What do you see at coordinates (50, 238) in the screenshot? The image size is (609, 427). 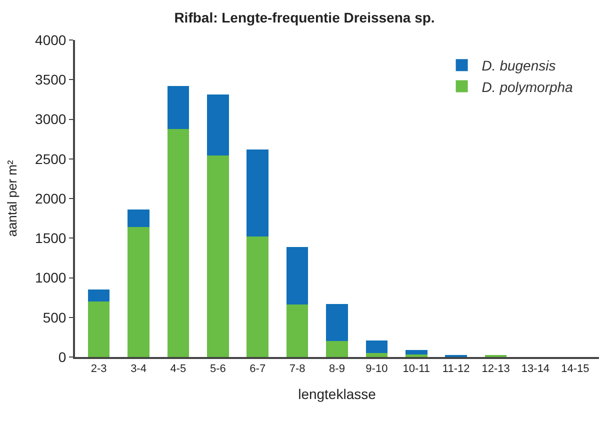 I see `y-tick-label: 1500` at bounding box center [50, 238].